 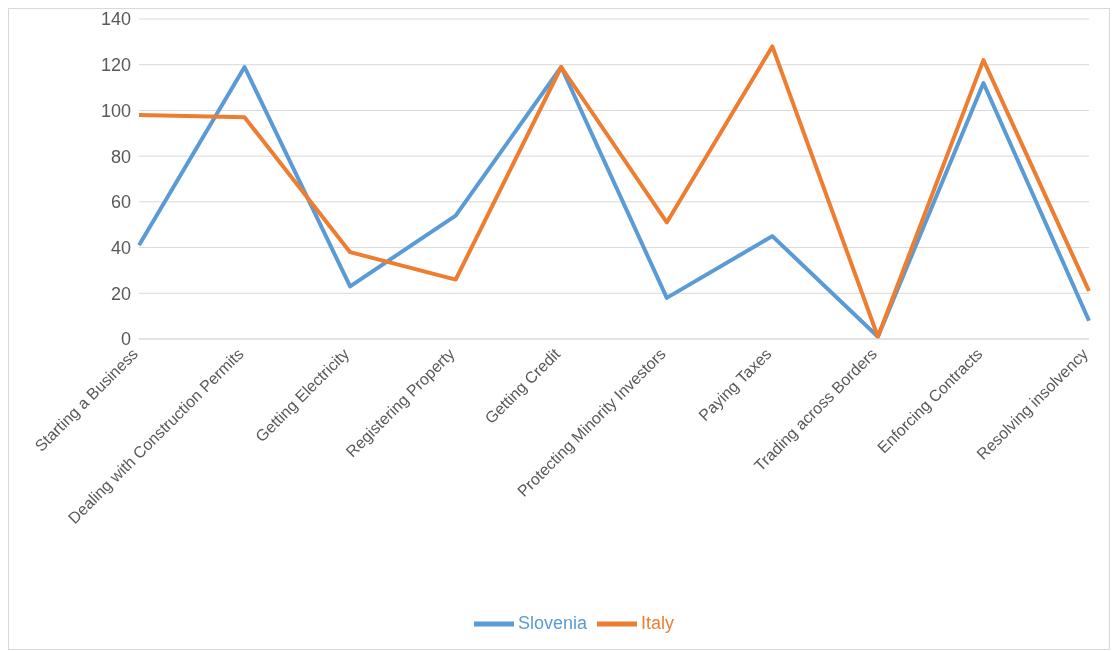 What do you see at coordinates (120, 156) in the screenshot?
I see `y-tick-label: 80` at bounding box center [120, 156].